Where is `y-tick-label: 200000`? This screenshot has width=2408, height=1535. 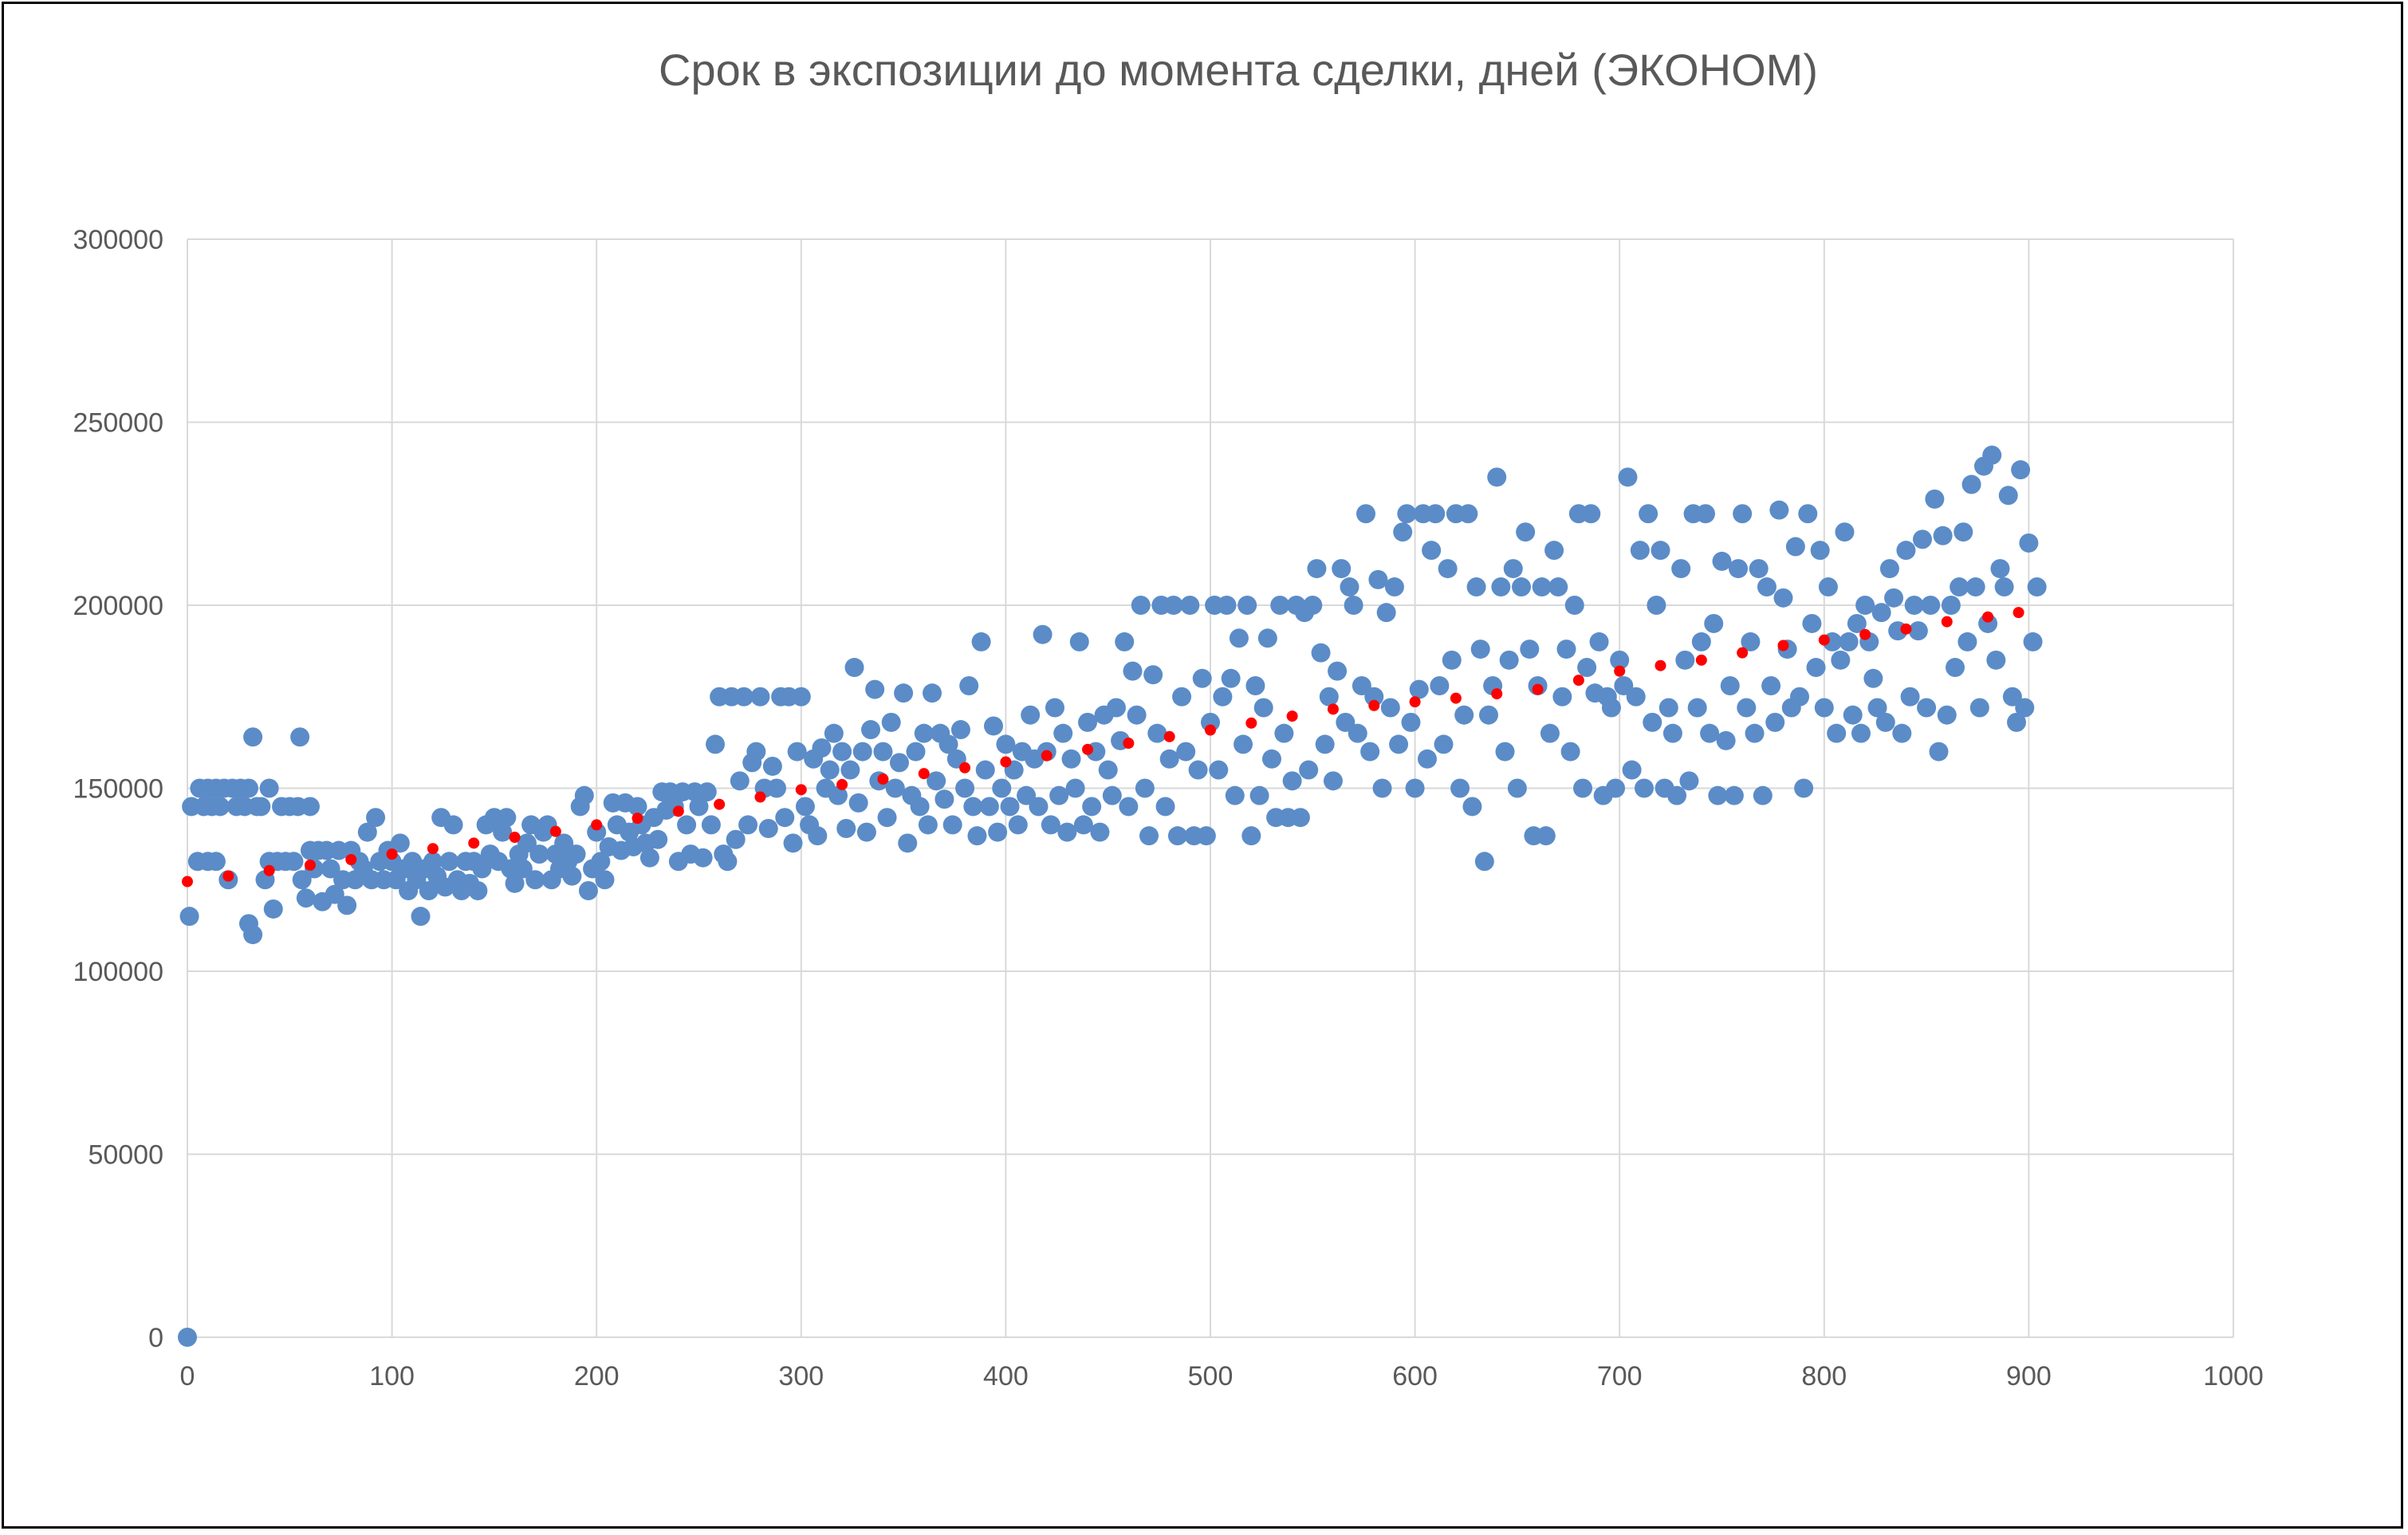 y-tick-label: 200000 is located at coordinates (118, 606).